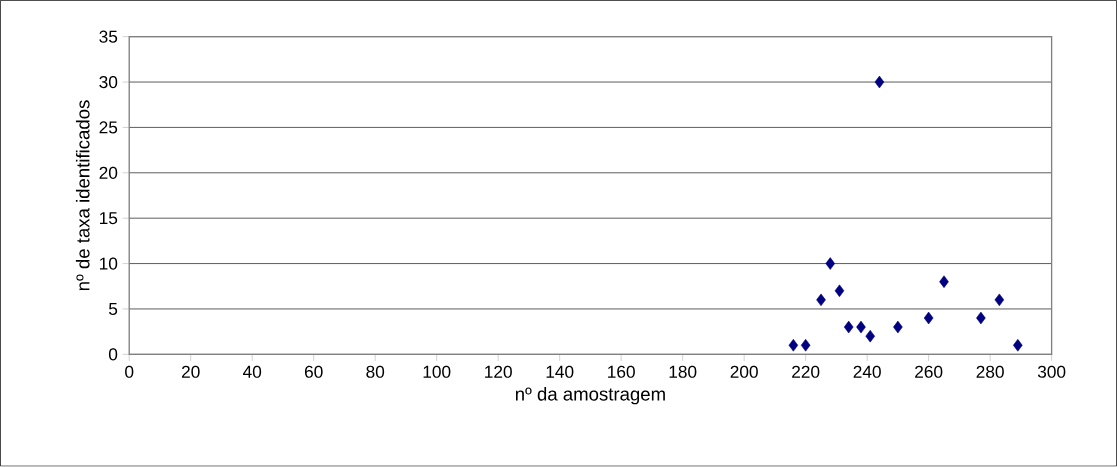 This screenshot has height=467, width=1117. What do you see at coordinates (621, 372) in the screenshot?
I see `x-tick-label: 160` at bounding box center [621, 372].